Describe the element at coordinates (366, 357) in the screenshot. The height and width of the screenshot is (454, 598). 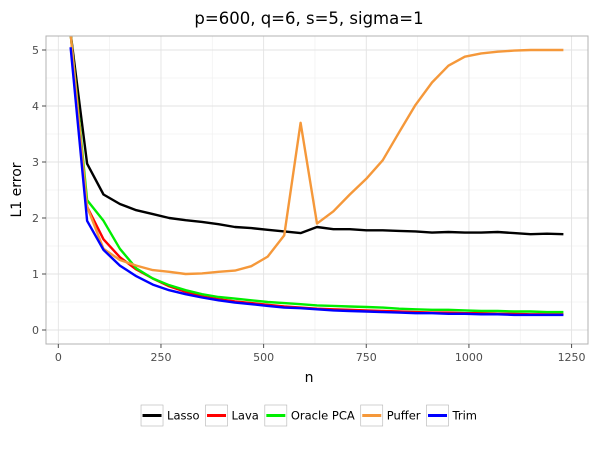
I see `x-tick-label: 750` at that location.